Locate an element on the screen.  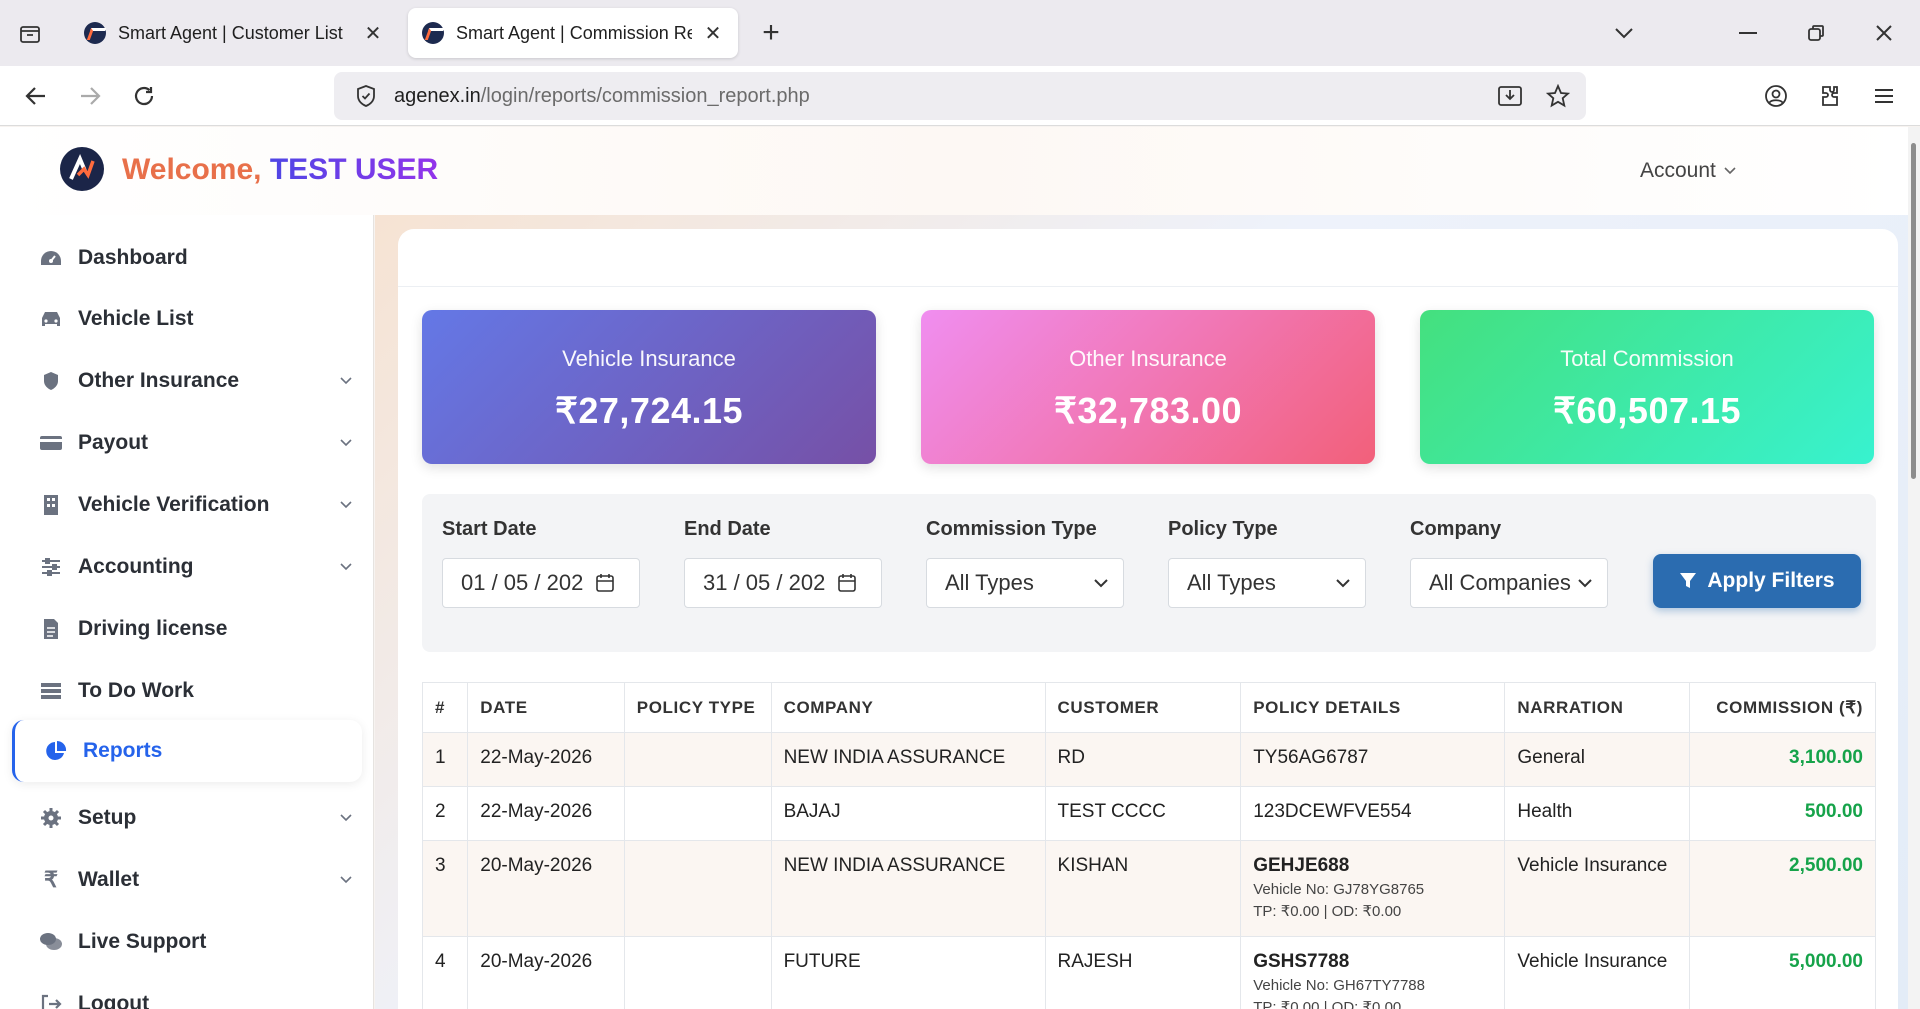
end-date-input: 31 / 05 / 202 is located at coordinates (783, 583).